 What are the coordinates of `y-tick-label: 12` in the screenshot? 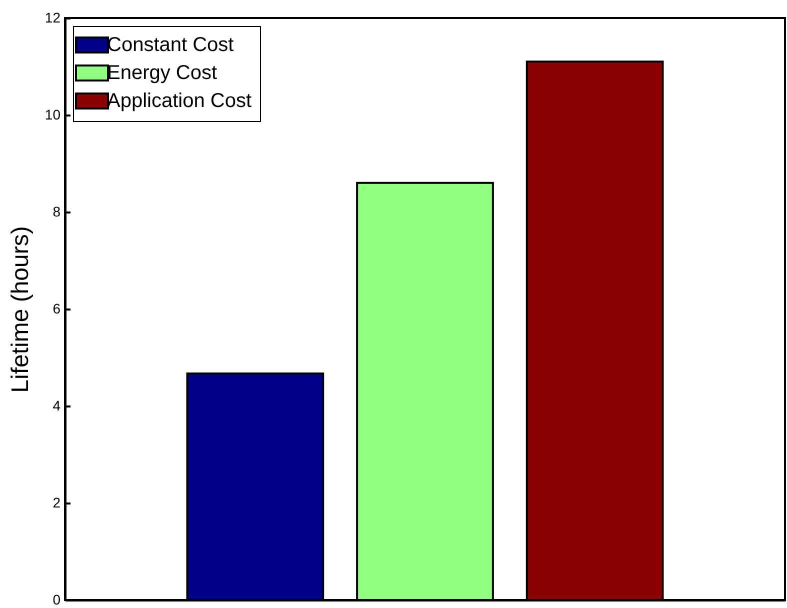 It's located at (52, 18).